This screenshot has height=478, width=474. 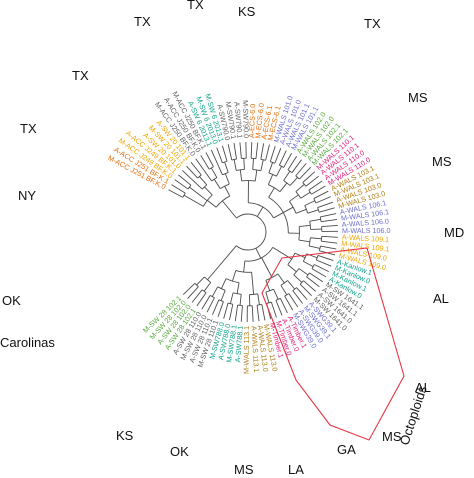 What do you see at coordinates (255, 349) in the screenshot?
I see `leaf-label: A-WALS 113.1` at bounding box center [255, 349].